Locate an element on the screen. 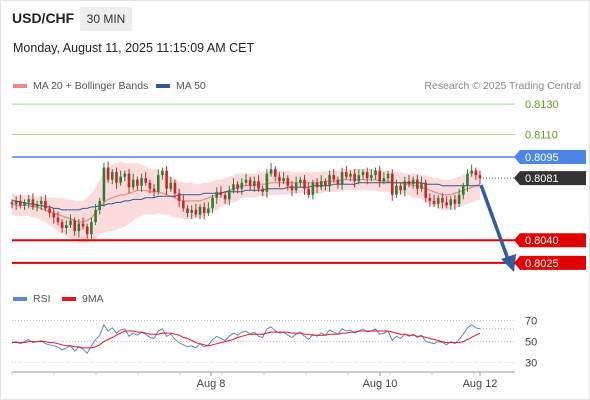  instrument-symbol: USD/CHF is located at coordinates (43, 18).